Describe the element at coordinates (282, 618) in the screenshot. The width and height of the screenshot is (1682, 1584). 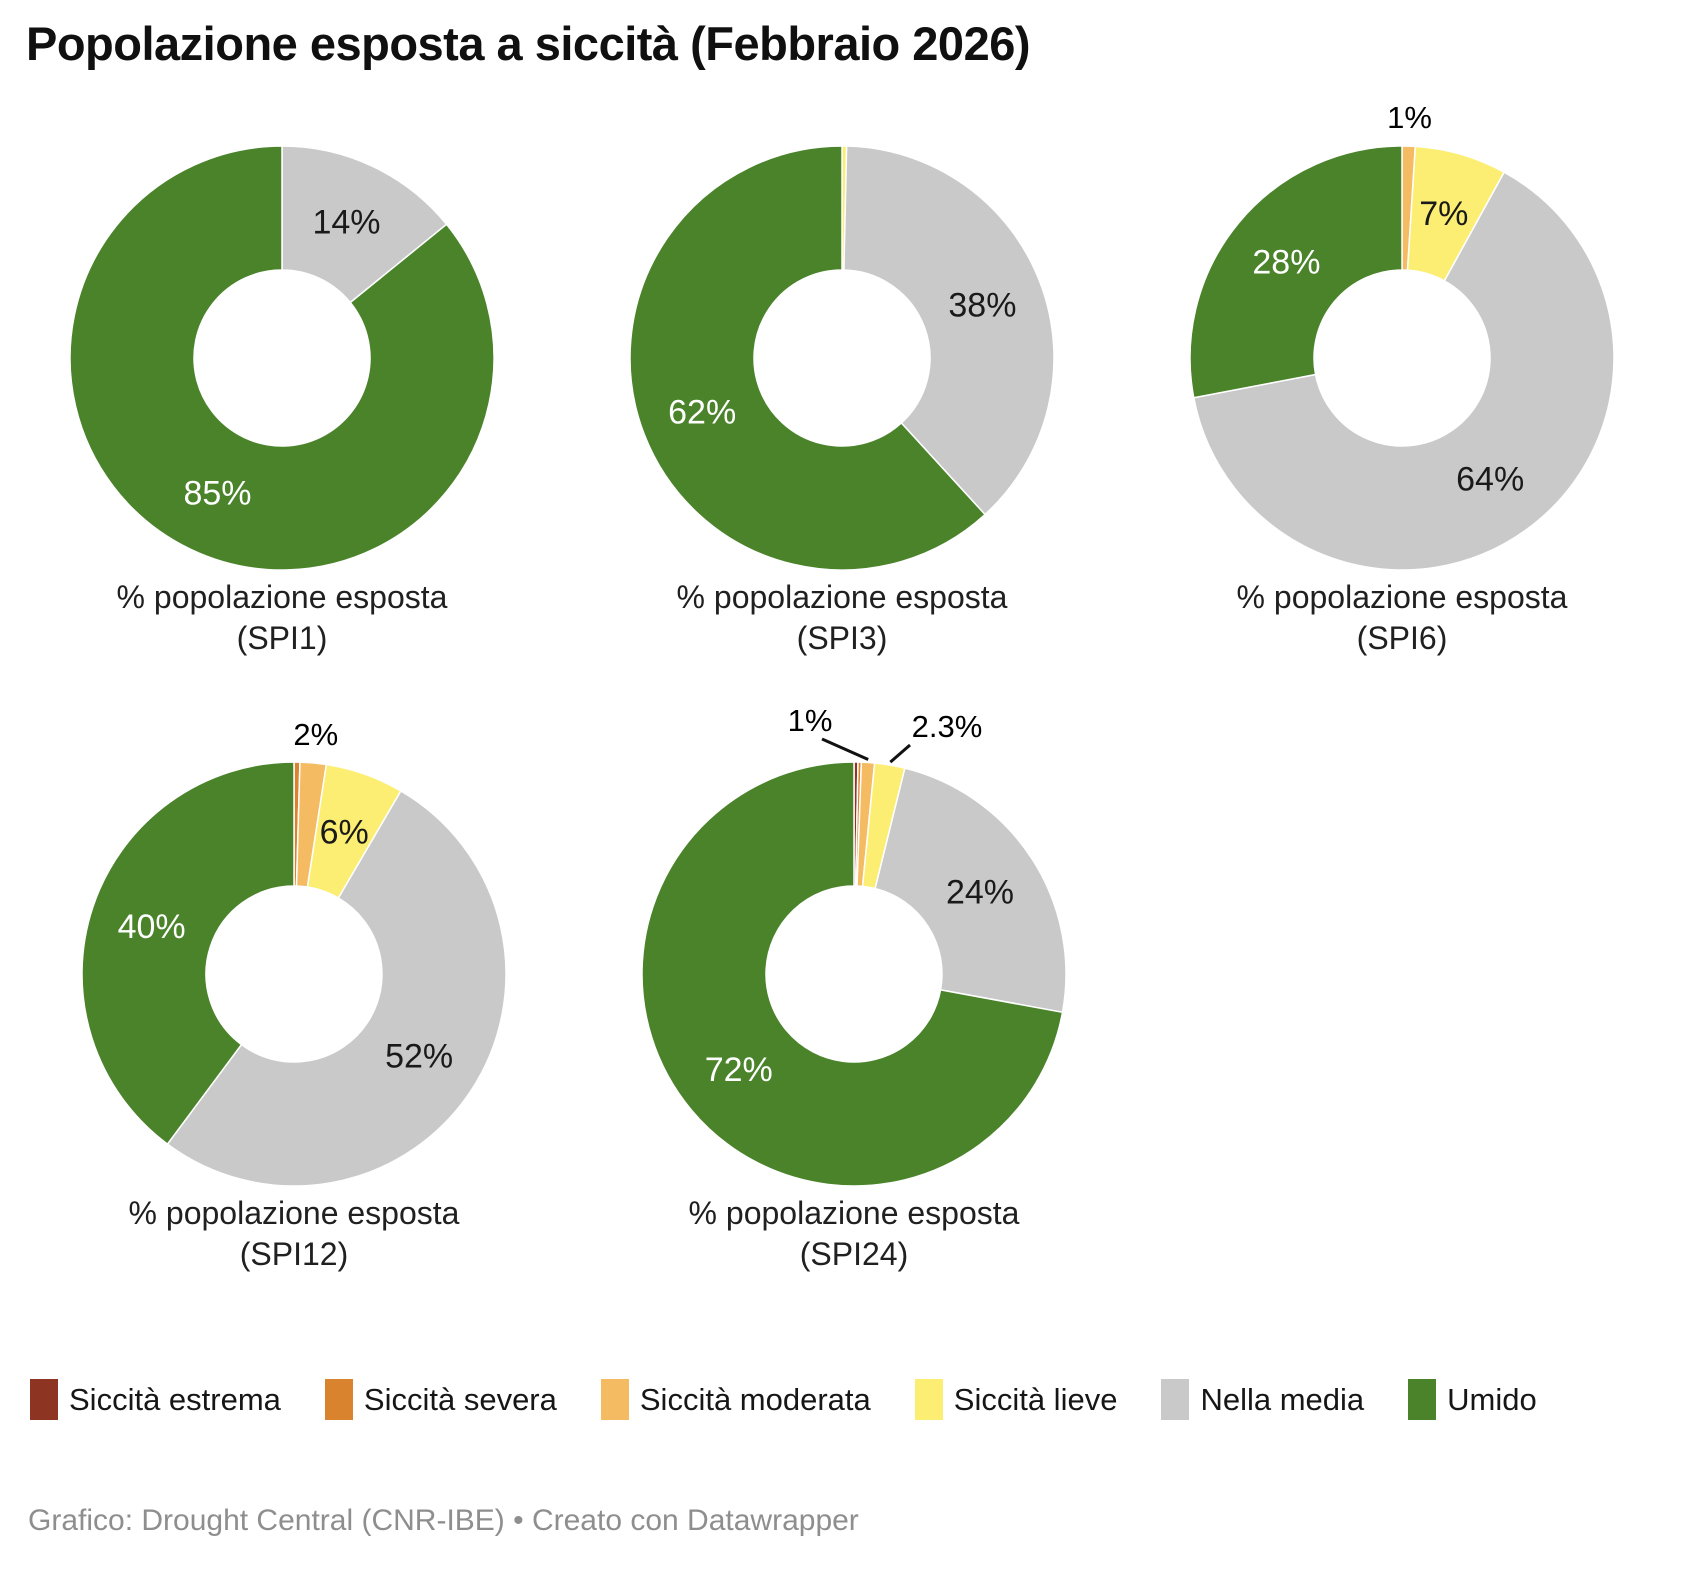
I see `chart-caption: % popolazione esposta (SPI1)` at that location.